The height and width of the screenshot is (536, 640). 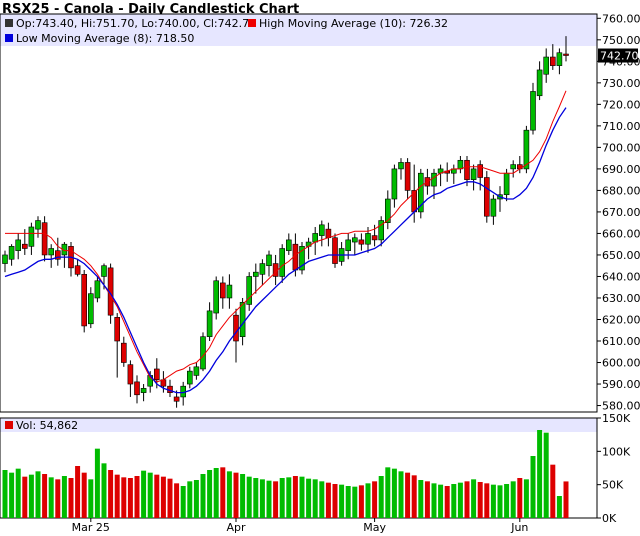 What do you see at coordinates (353, 23) in the screenshot?
I see `high-ma-legend: High Moving Average (10): 726.32` at bounding box center [353, 23].